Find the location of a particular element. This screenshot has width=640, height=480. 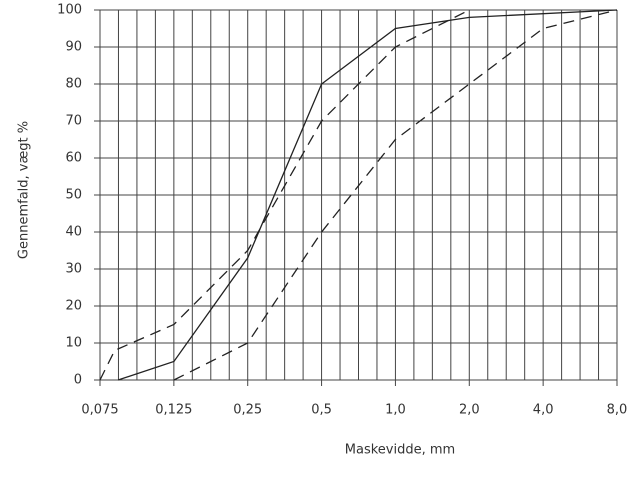

y-tick-label: 80 is located at coordinates (73, 84).